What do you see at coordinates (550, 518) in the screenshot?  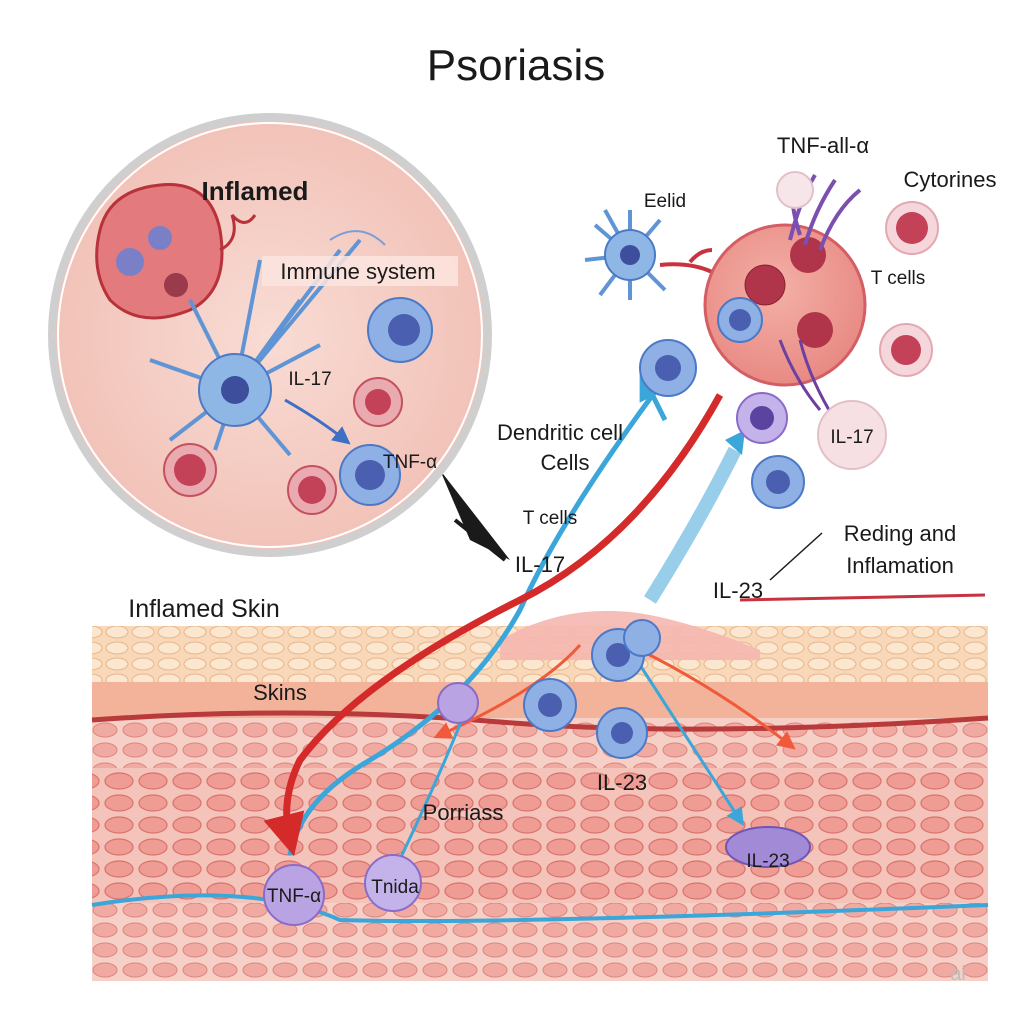 I see `middle-tcells-label: T cells` at bounding box center [550, 518].